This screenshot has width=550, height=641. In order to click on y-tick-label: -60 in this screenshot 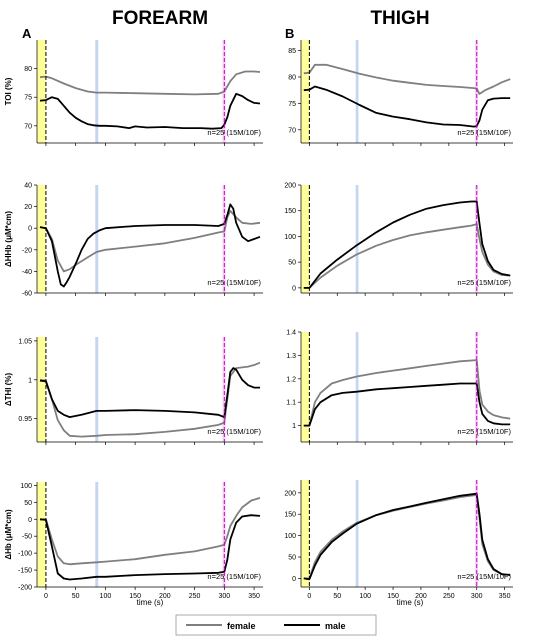, I will do `click(27, 294)`.